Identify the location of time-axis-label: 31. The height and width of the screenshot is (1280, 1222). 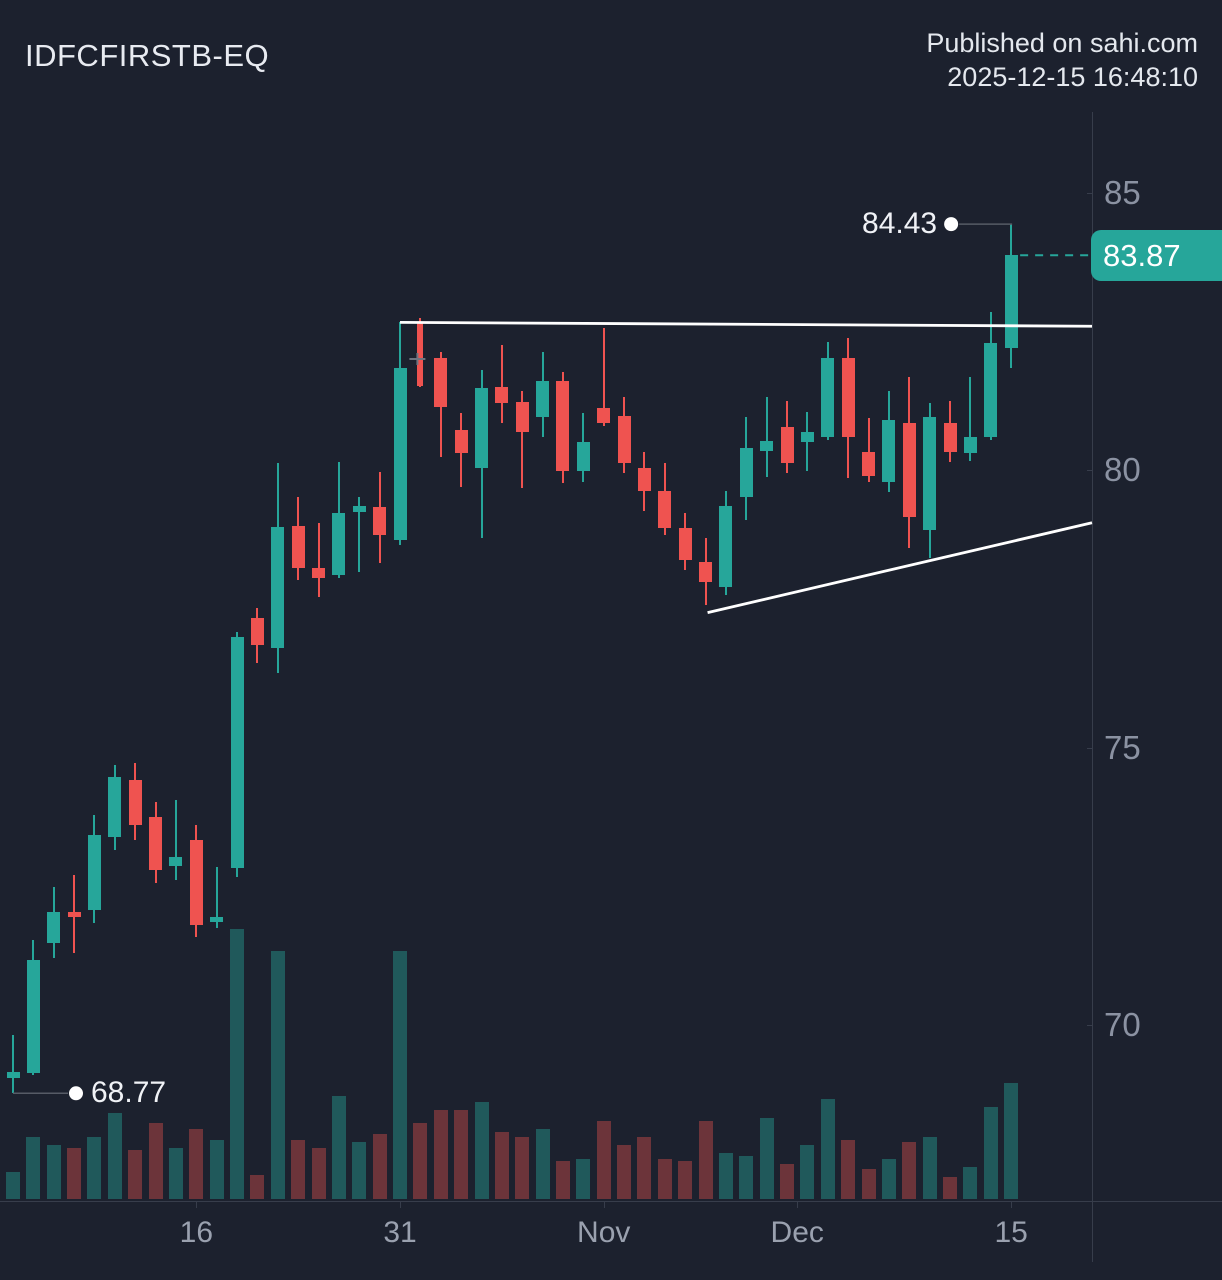
(400, 1232).